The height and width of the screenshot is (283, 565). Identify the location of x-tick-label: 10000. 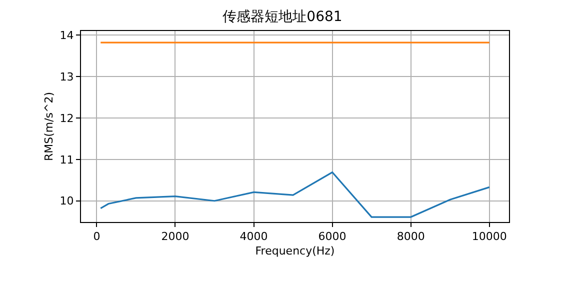
(489, 237).